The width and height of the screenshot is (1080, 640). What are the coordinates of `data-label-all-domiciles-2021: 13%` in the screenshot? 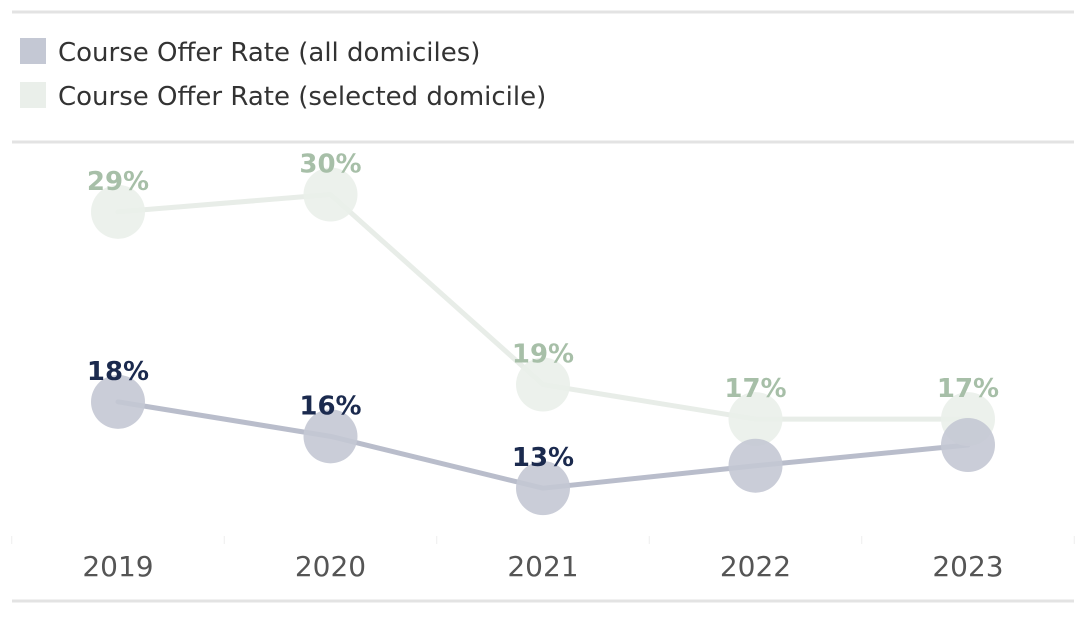 It's located at (543, 458).